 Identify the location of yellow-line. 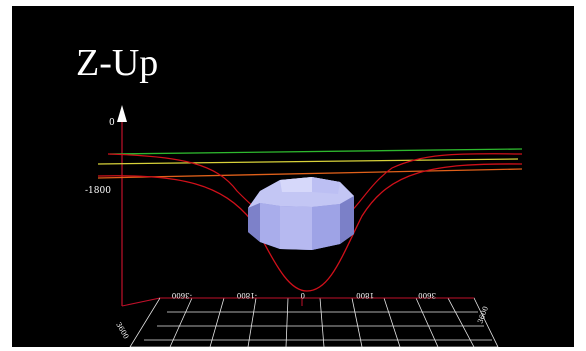
(308, 161).